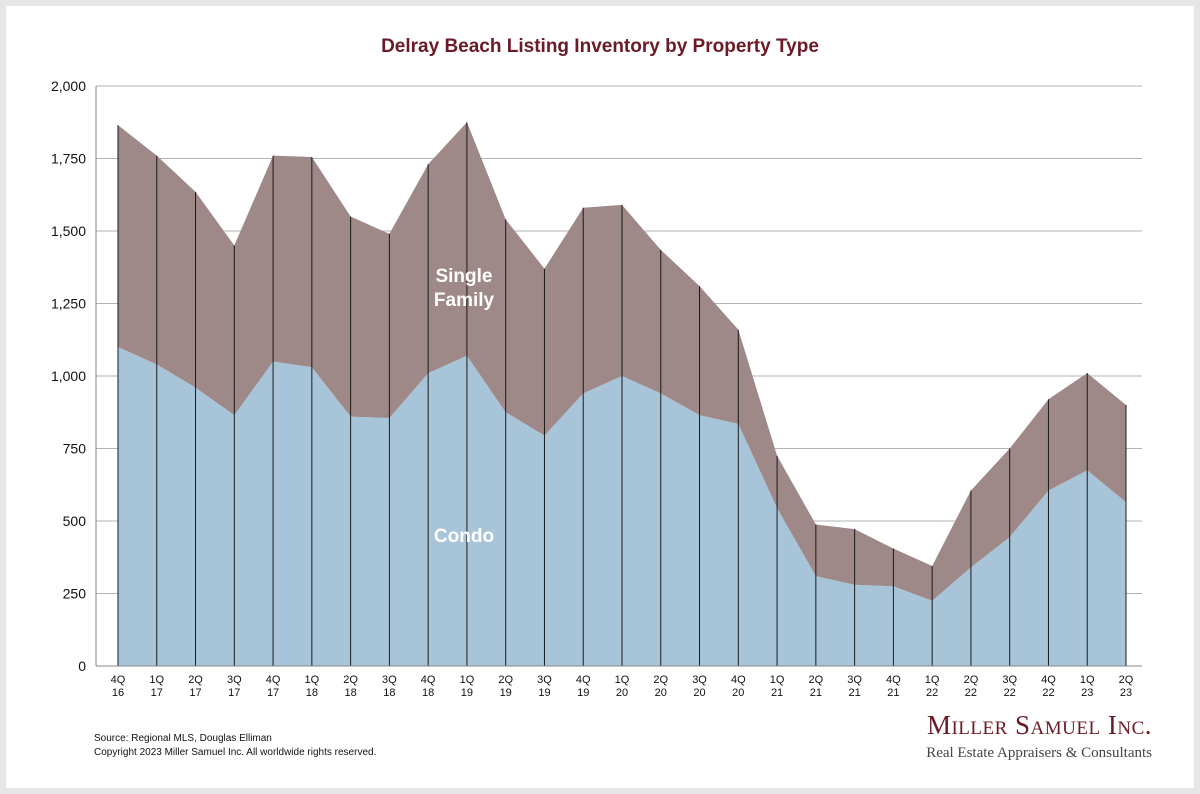 The height and width of the screenshot is (794, 1200). Describe the element at coordinates (389, 686) in the screenshot. I see `x-tick-label: 3Q 18` at that location.